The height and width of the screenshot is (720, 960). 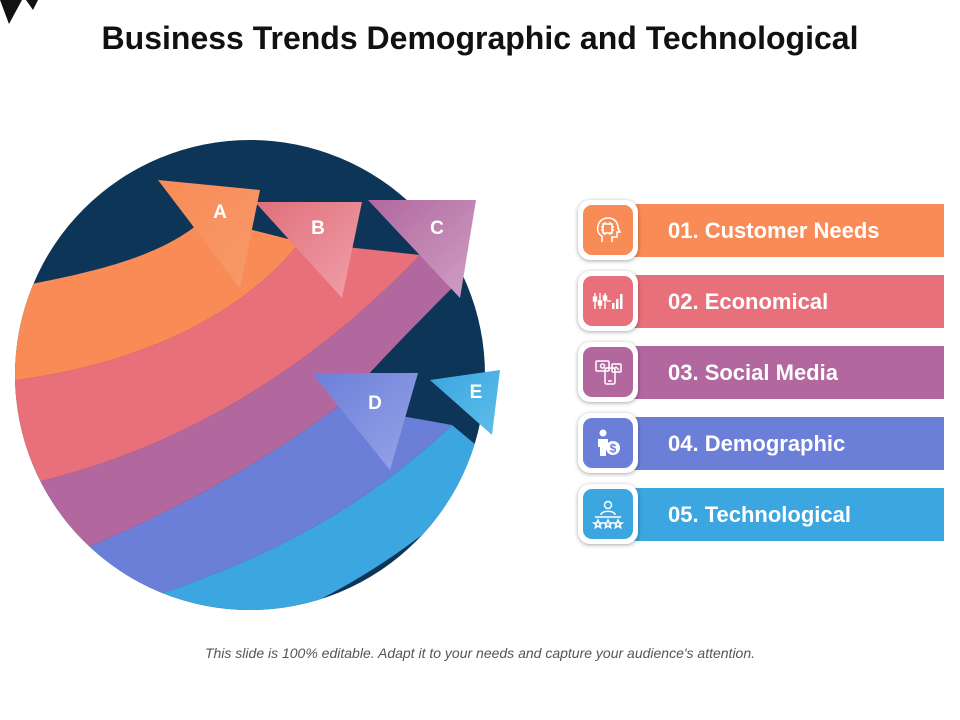 I want to click on item-label: 02. Economical, so click(x=748, y=301).